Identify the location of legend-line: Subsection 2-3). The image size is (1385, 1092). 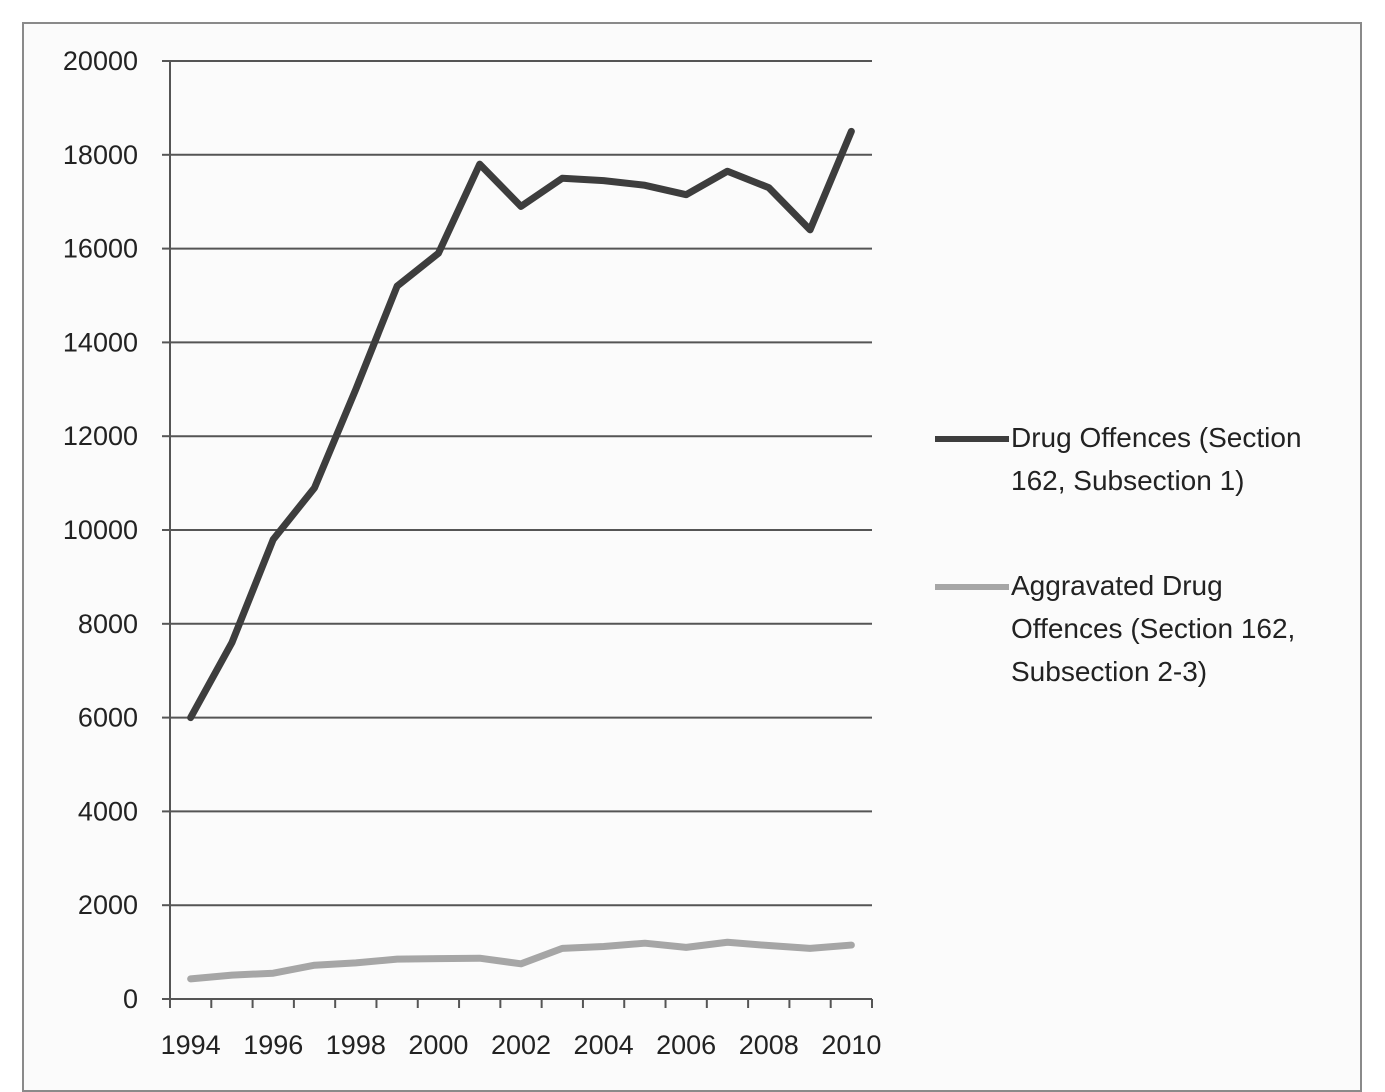
(1181, 671).